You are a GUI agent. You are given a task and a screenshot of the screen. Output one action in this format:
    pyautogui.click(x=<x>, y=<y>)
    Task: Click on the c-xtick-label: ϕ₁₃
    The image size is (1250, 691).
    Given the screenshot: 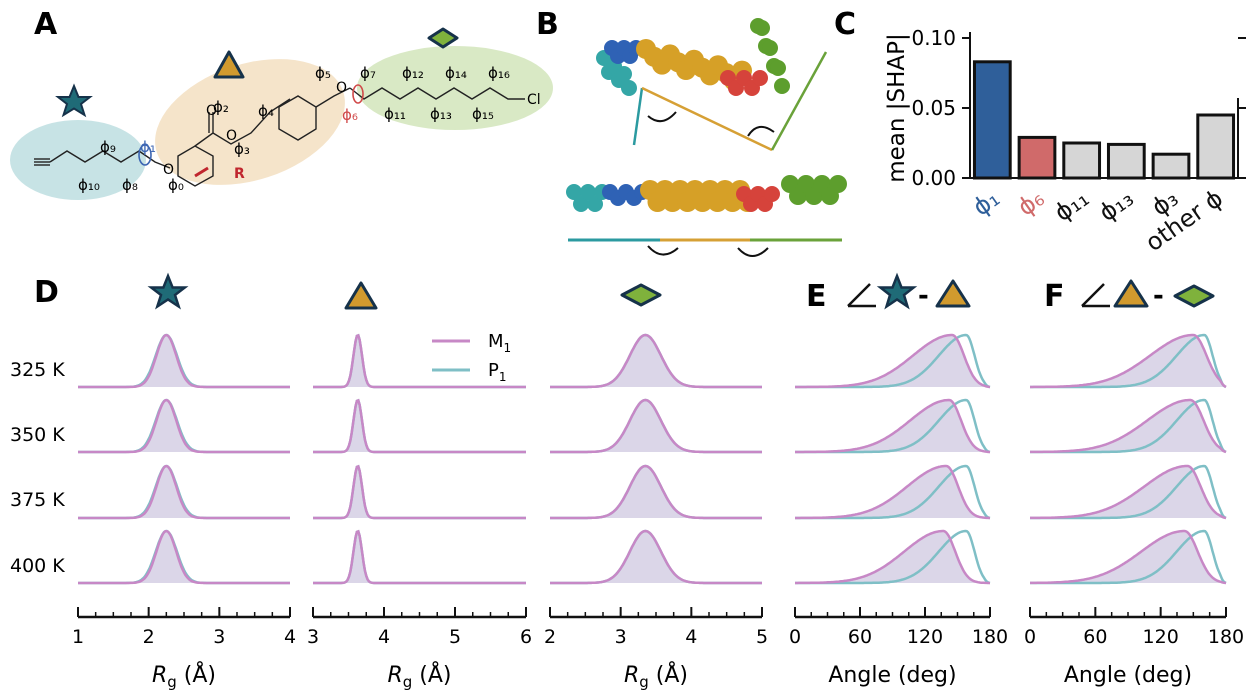 What is the action you would take?
    pyautogui.click(x=1116, y=205)
    